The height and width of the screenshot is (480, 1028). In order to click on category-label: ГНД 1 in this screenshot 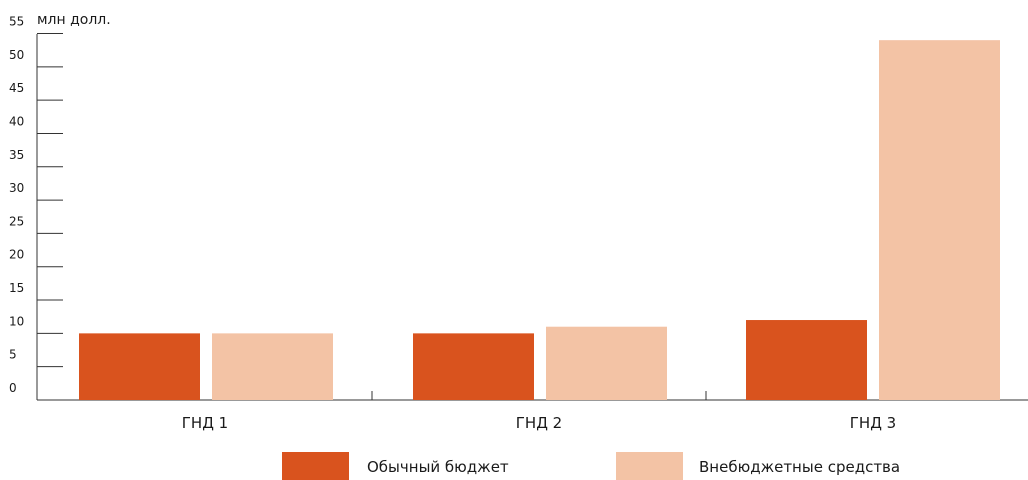, I will do `click(205, 423)`.